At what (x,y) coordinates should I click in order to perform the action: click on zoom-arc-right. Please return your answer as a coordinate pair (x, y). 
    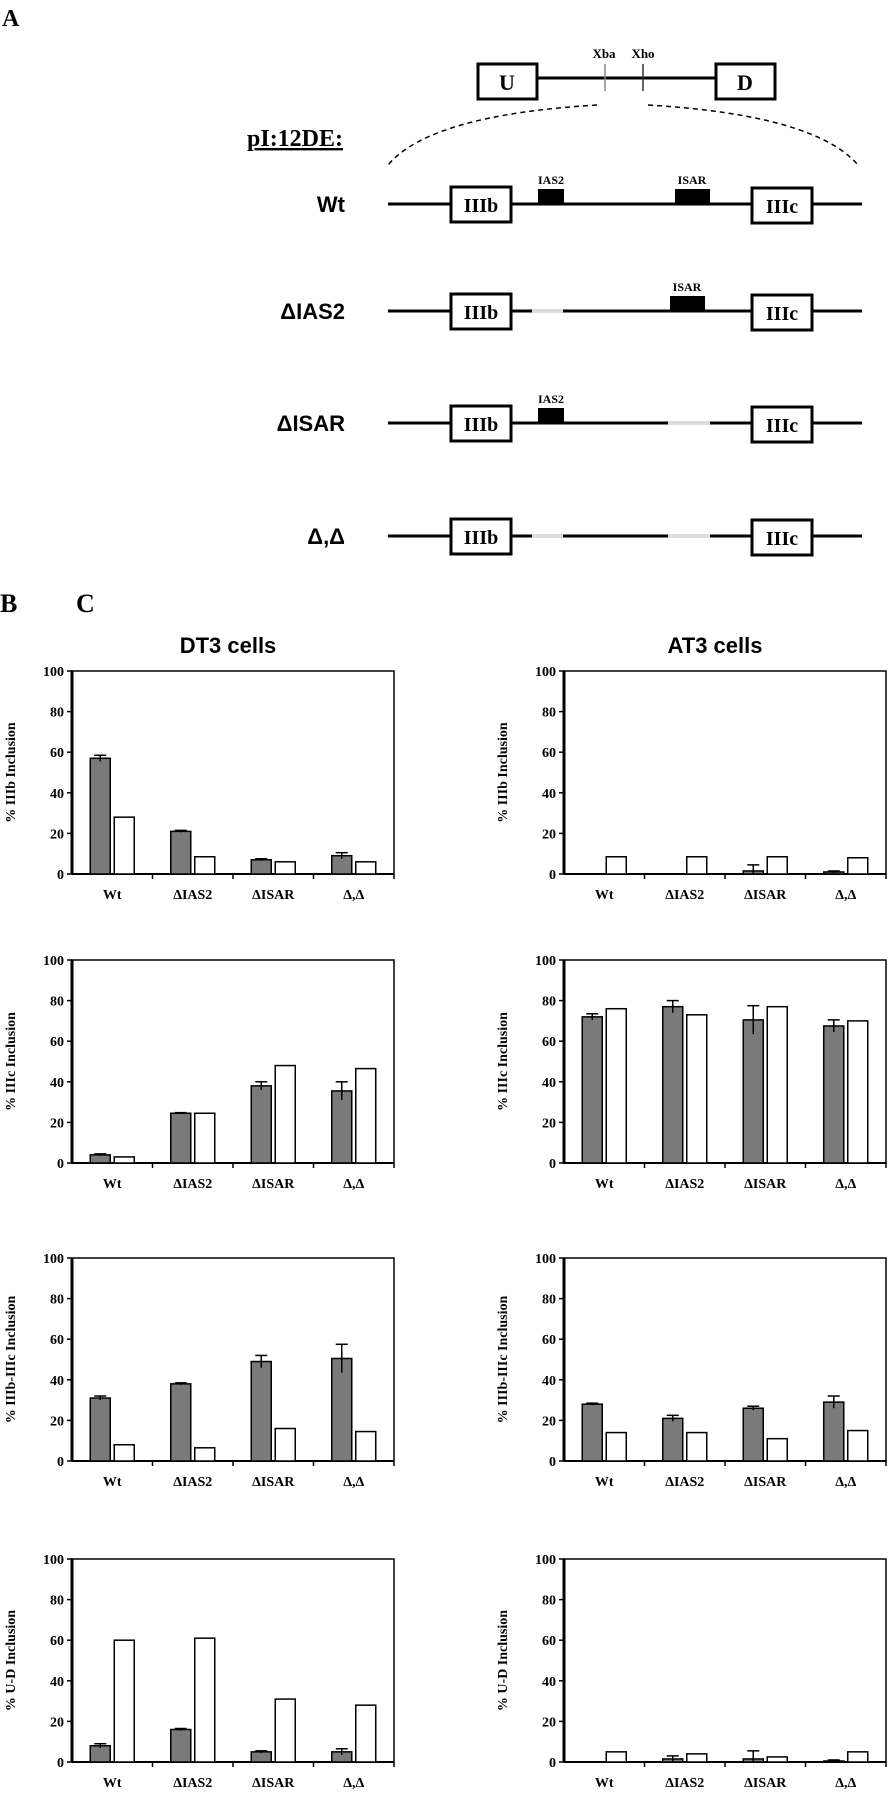
    Looking at the image, I should click on (753, 135).